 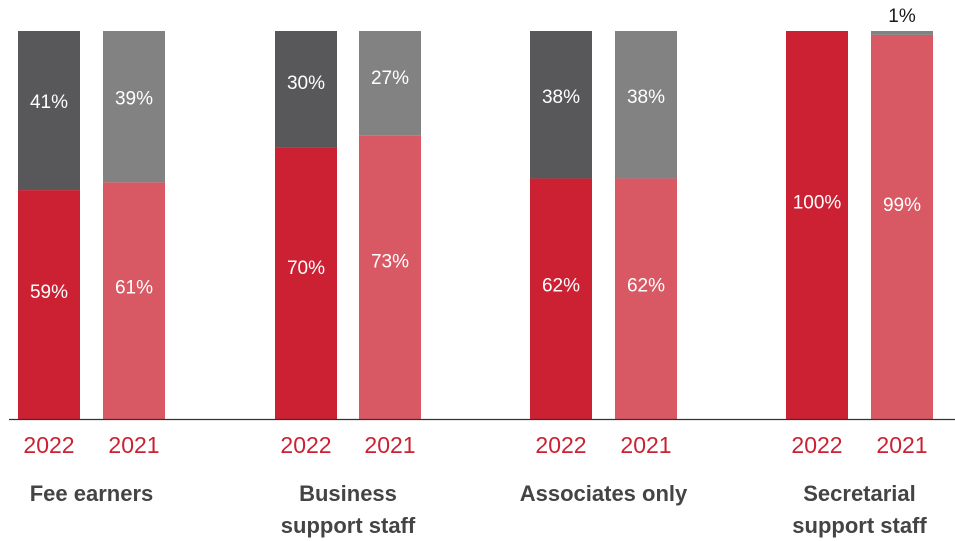 I want to click on group-3-name-label-line-1: support staff, so click(x=859, y=525).